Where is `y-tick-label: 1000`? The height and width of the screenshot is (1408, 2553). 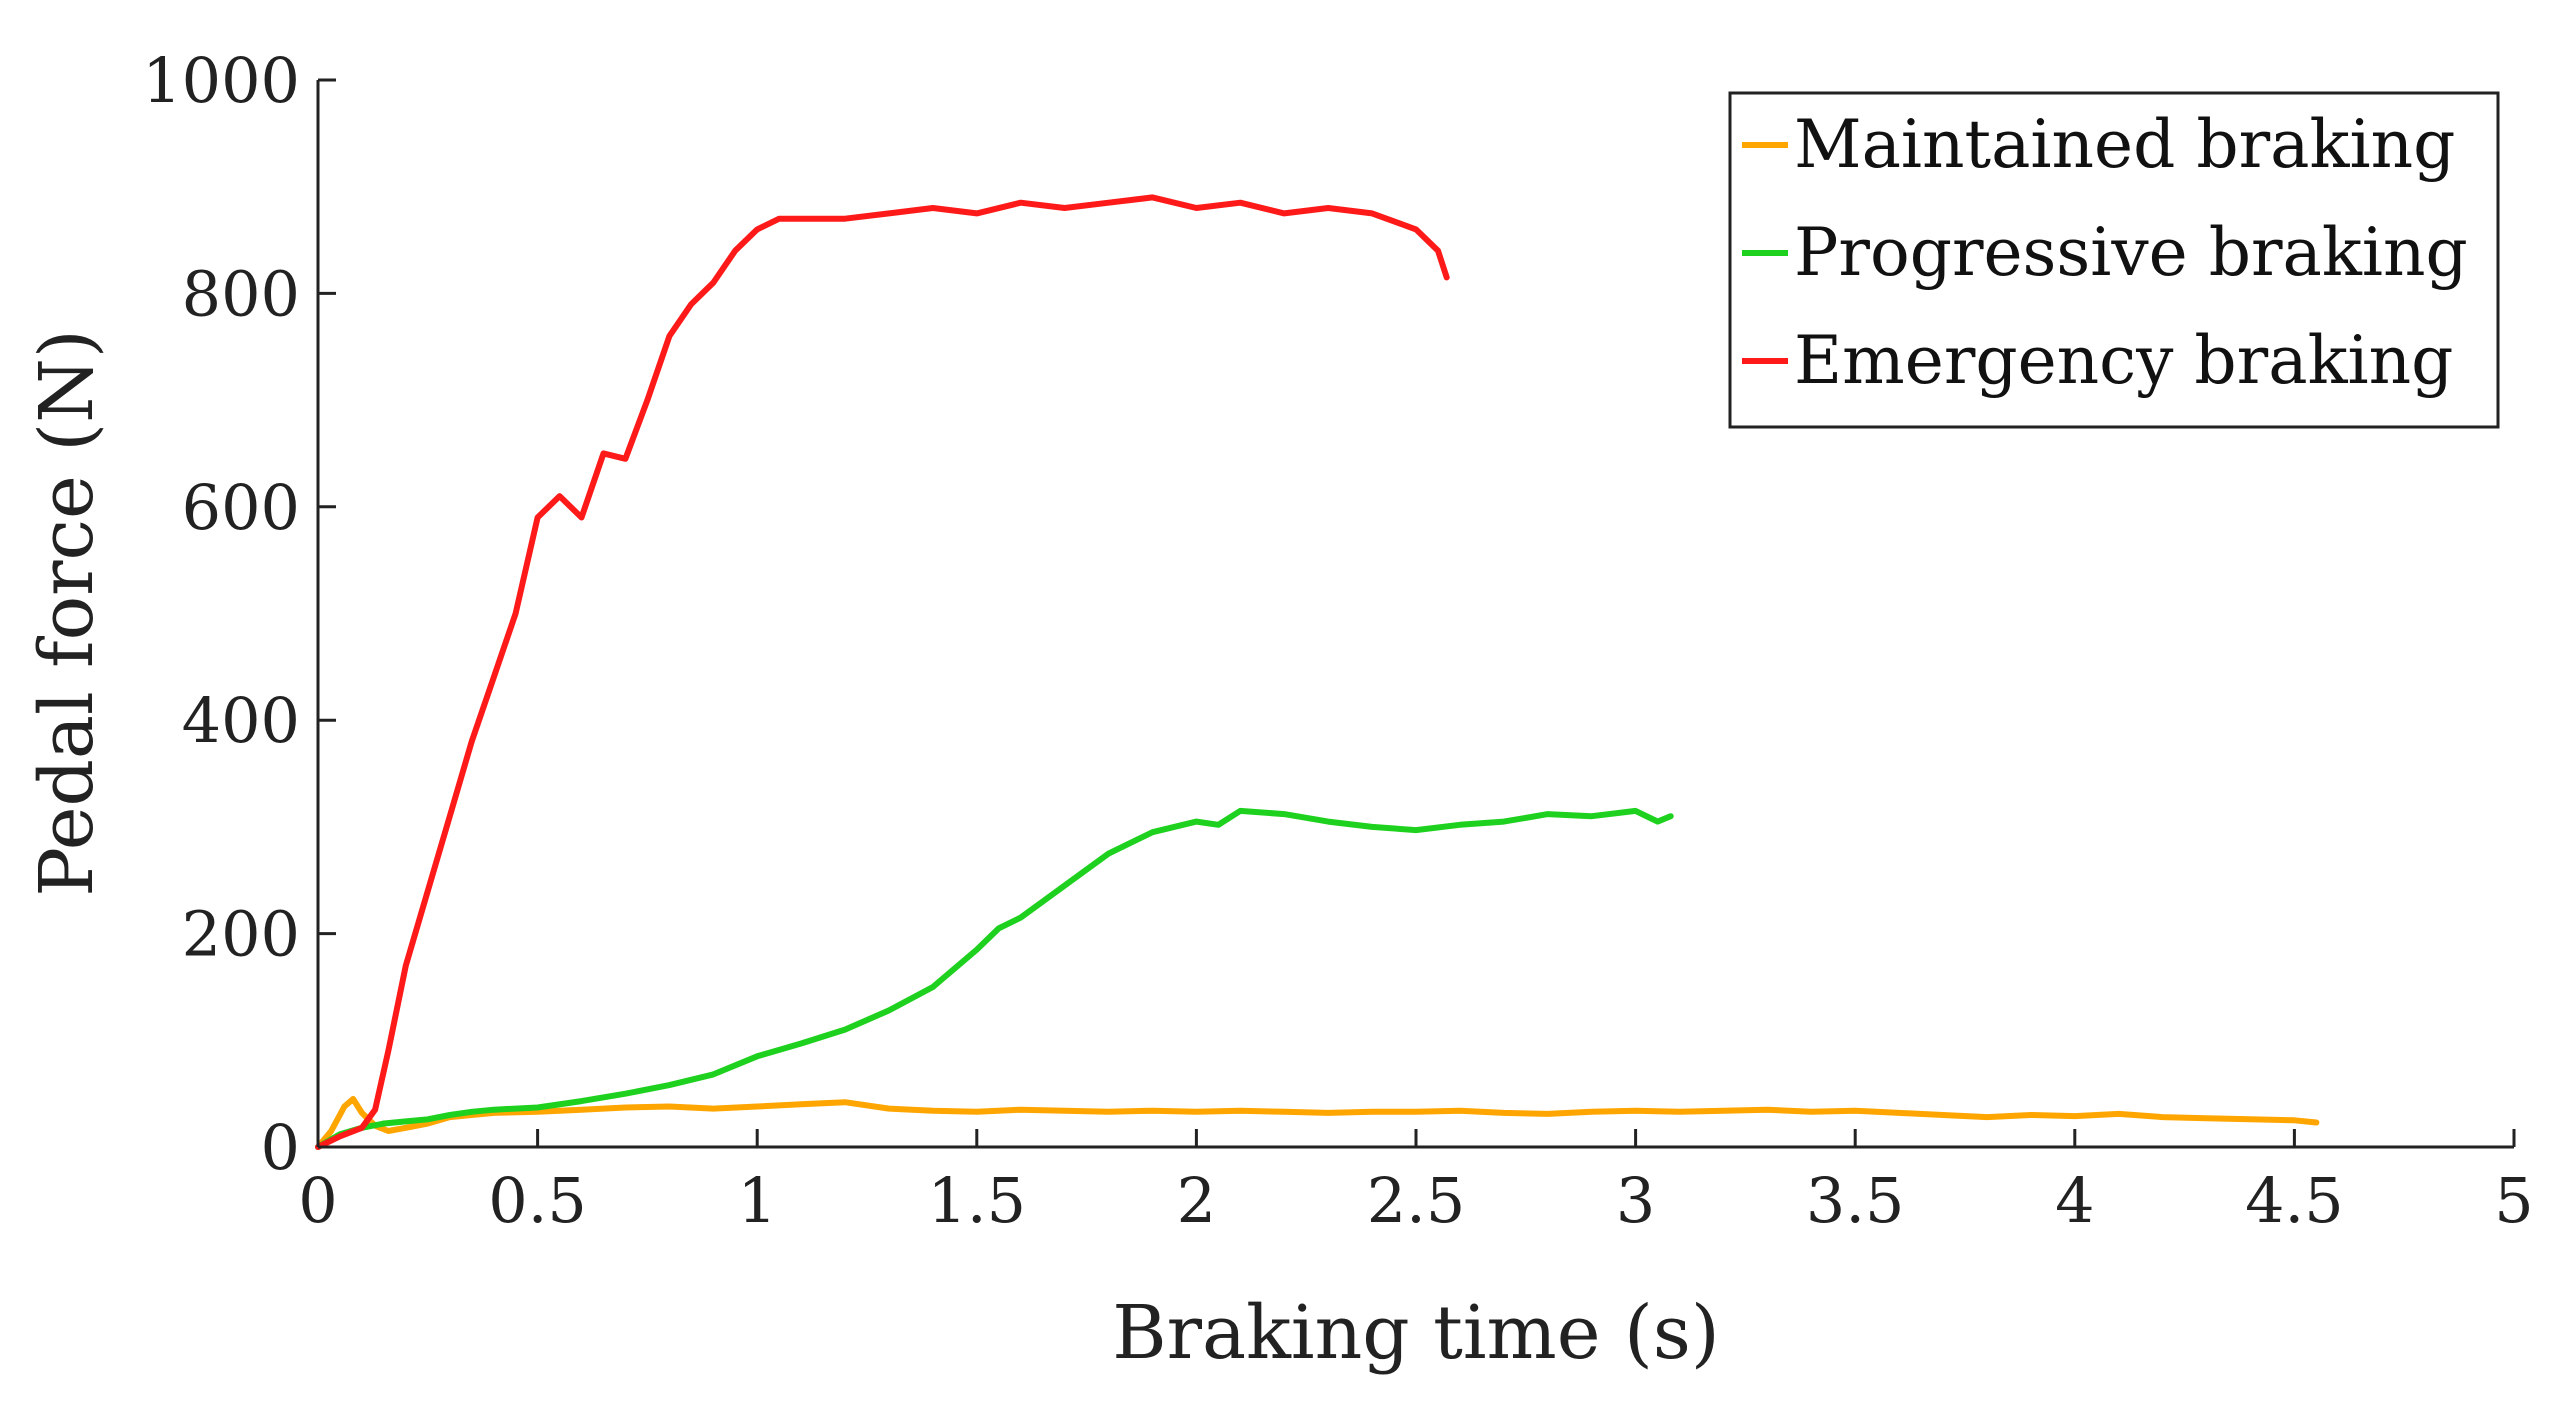 y-tick-label: 1000 is located at coordinates (221, 80).